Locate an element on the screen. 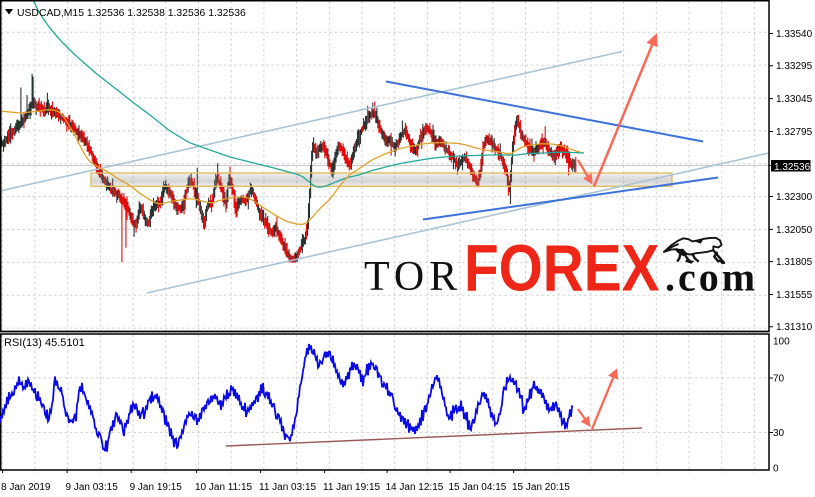  svg-text: 10 Jan 11:15 is located at coordinates (224, 487).